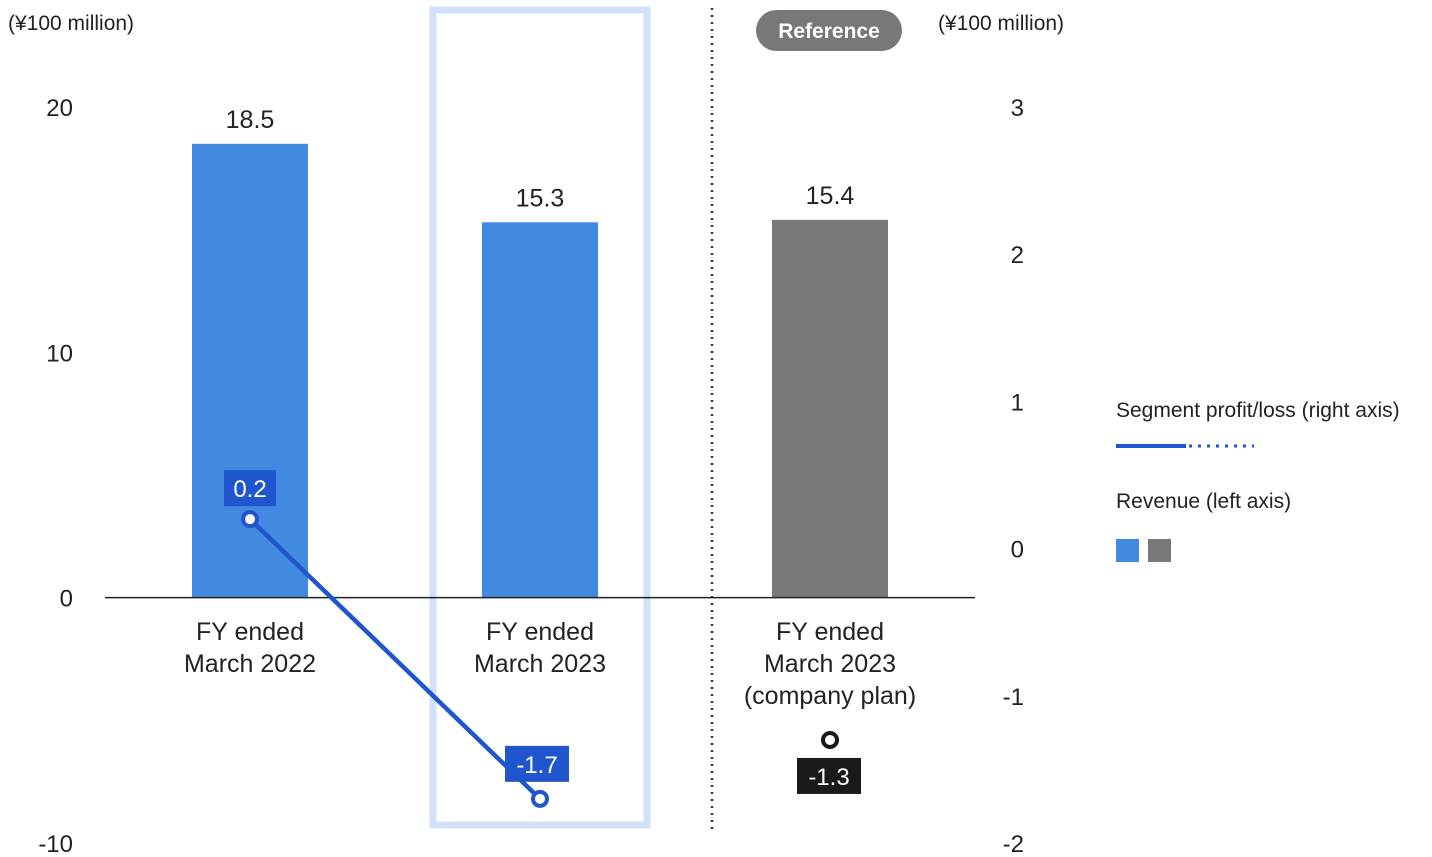 This screenshot has width=1432, height=857. Describe the element at coordinates (1017, 402) in the screenshot. I see `right-tick-label: 1` at that location.